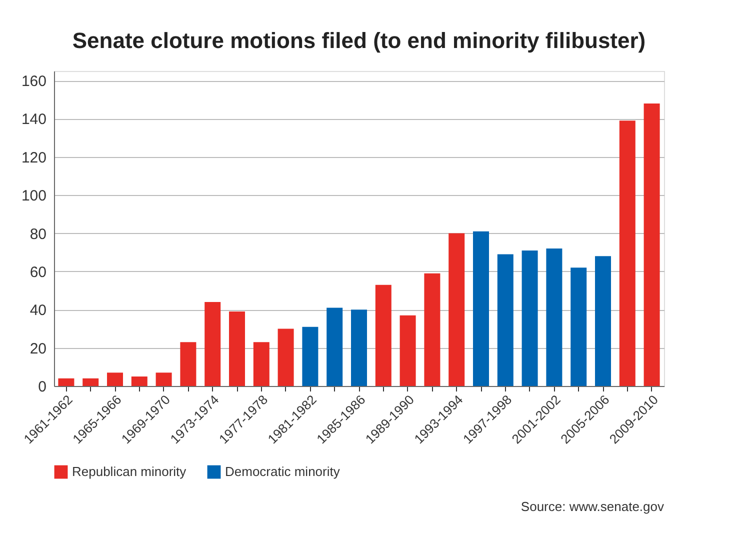  What do you see at coordinates (33, 196) in the screenshot?
I see `y-tick-label: 100` at bounding box center [33, 196].